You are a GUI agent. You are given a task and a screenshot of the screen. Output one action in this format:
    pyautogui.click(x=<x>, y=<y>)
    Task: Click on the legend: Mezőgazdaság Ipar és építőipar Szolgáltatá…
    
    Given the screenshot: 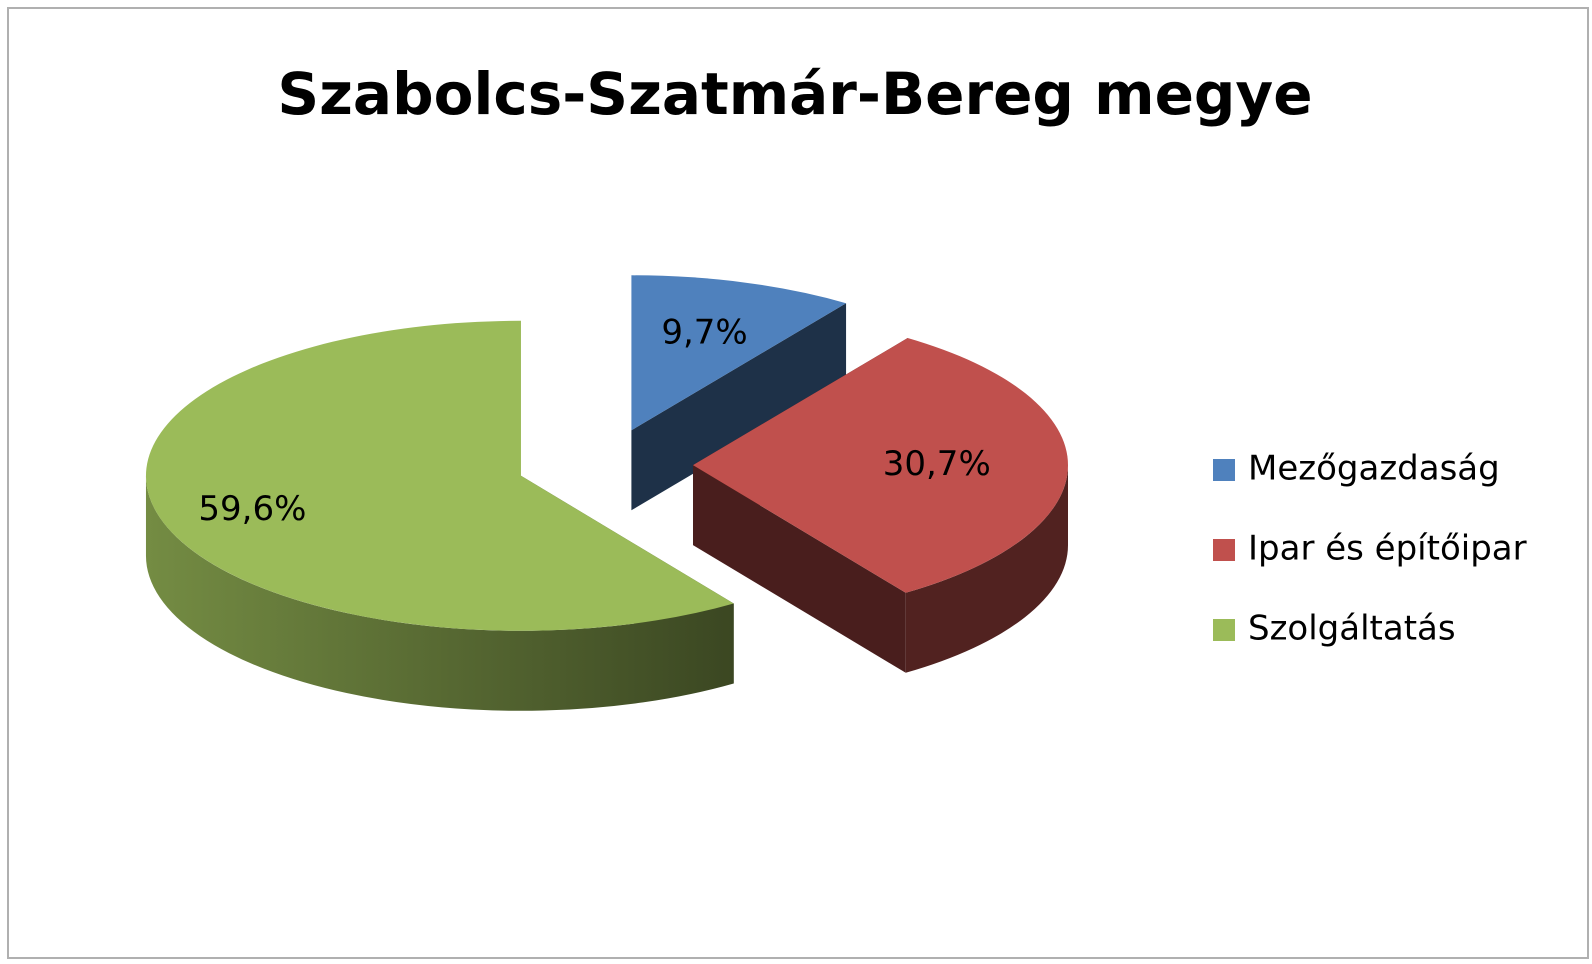 What is the action you would take?
    pyautogui.click(x=1370, y=549)
    